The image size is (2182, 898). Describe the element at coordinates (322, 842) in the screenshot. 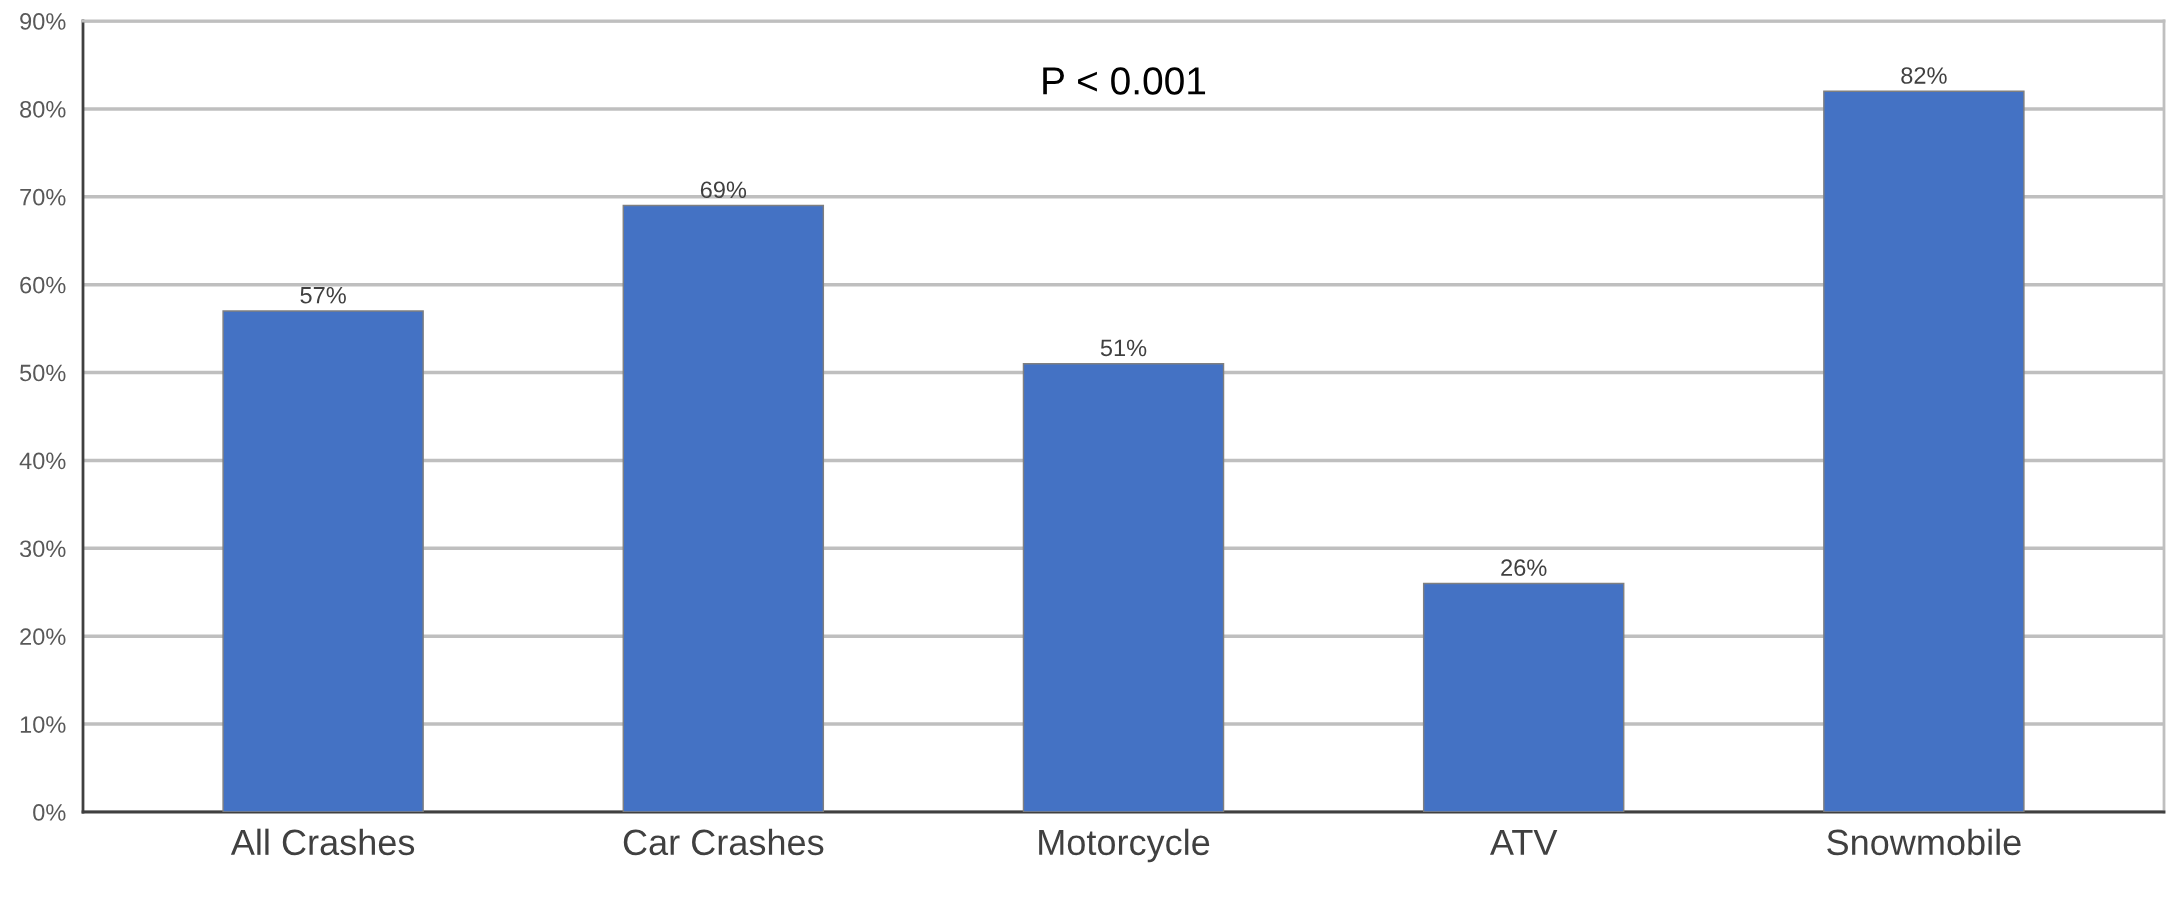

I see `x-tick-label: All Crashes` at that location.